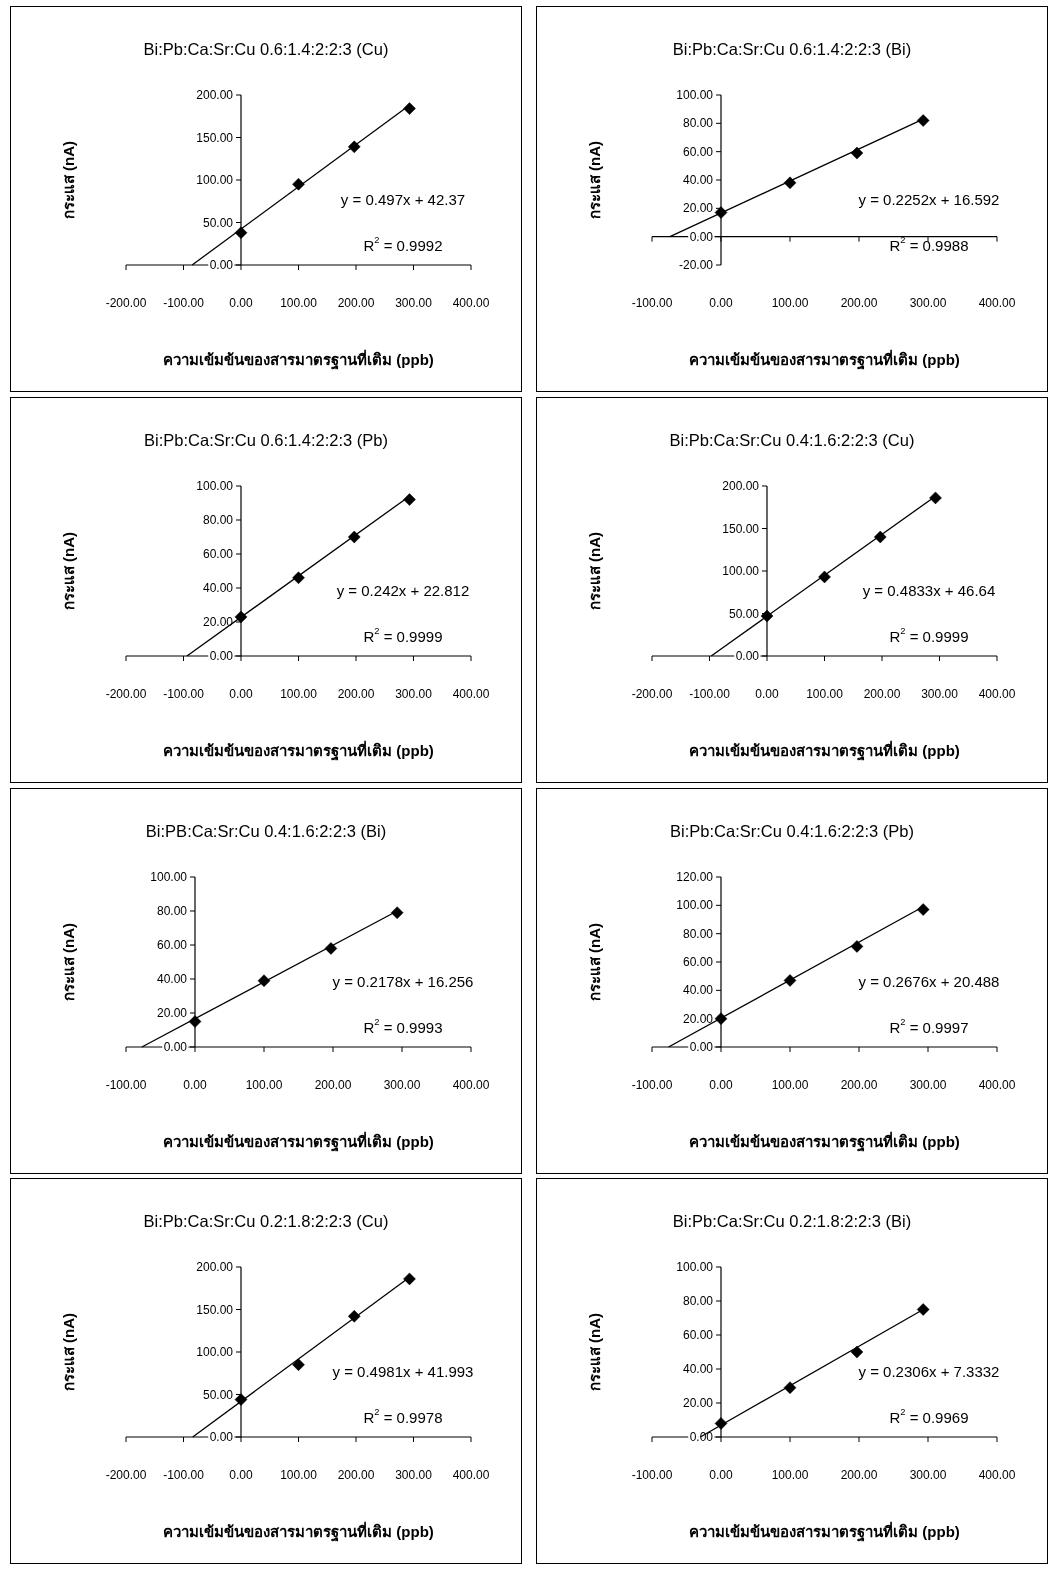 The image size is (1056, 1569). Describe the element at coordinates (929, 1026) in the screenshot. I see `annotation: R$^{2}$ = 0.9997` at that location.